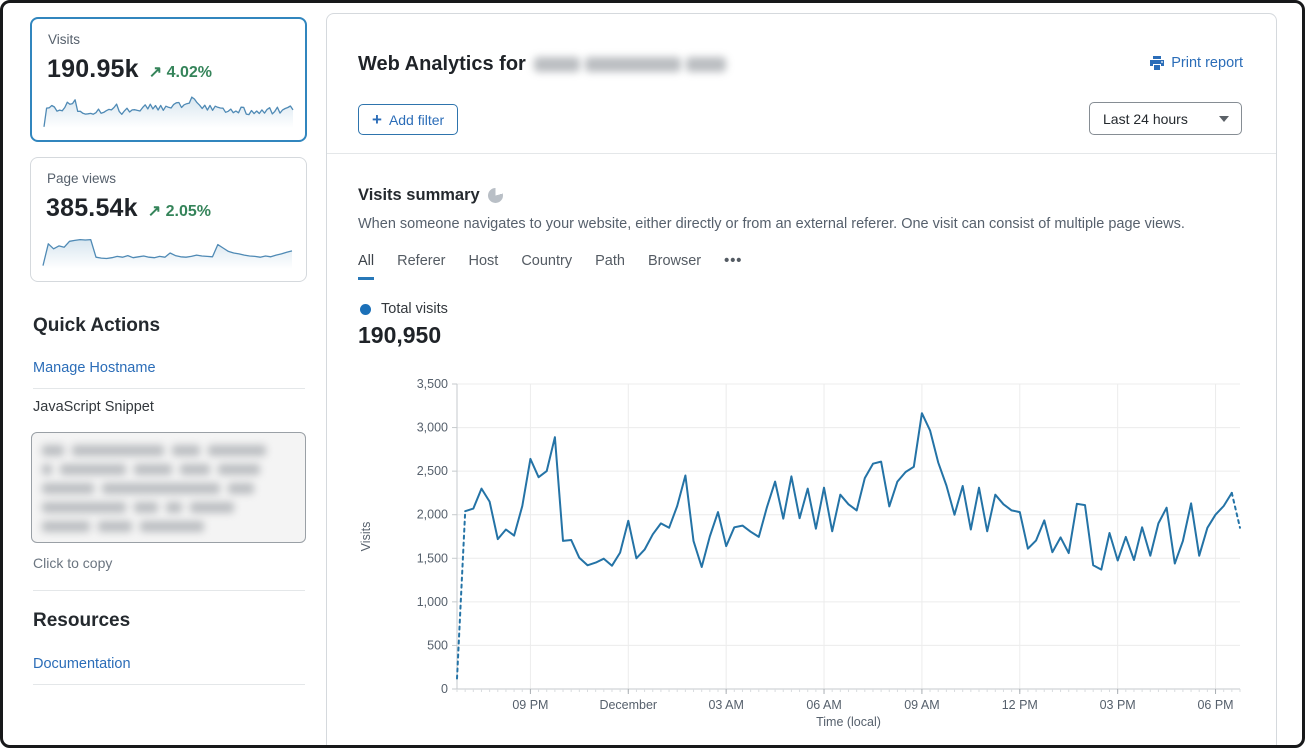  I want to click on metric-card-pageviews: Page views 385.54k ↗ 2.05%, so click(168, 219).